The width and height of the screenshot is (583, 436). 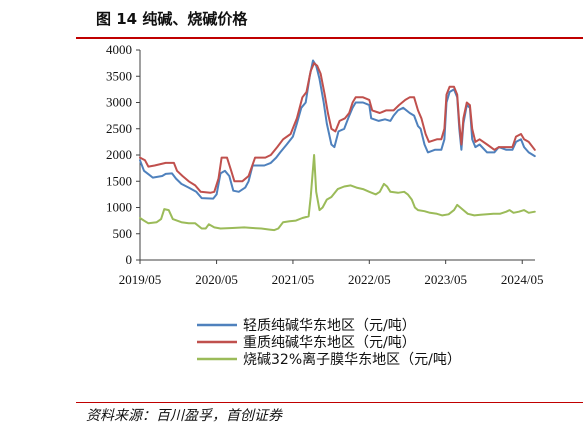 I want to click on legend-label-3: 烧碱32%离子膜华东地区（元/吨）, so click(x=352, y=359).